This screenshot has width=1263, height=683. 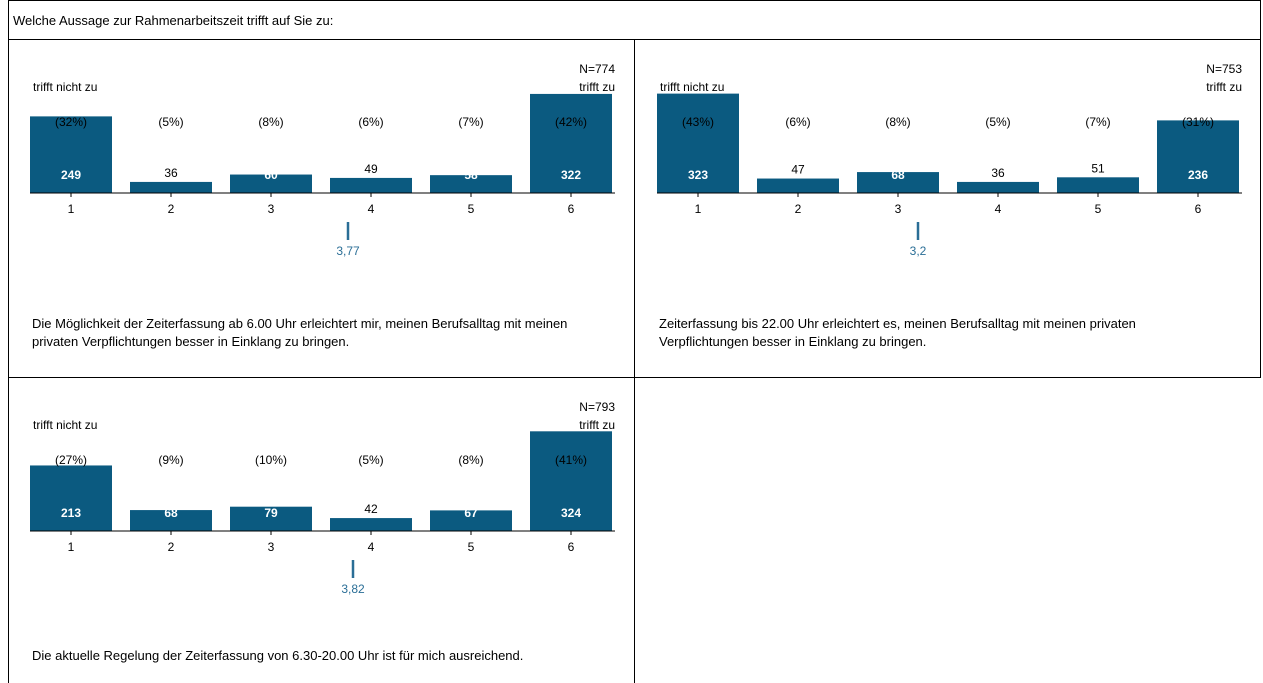 What do you see at coordinates (1198, 175) in the screenshot?
I see `count-label: 236` at bounding box center [1198, 175].